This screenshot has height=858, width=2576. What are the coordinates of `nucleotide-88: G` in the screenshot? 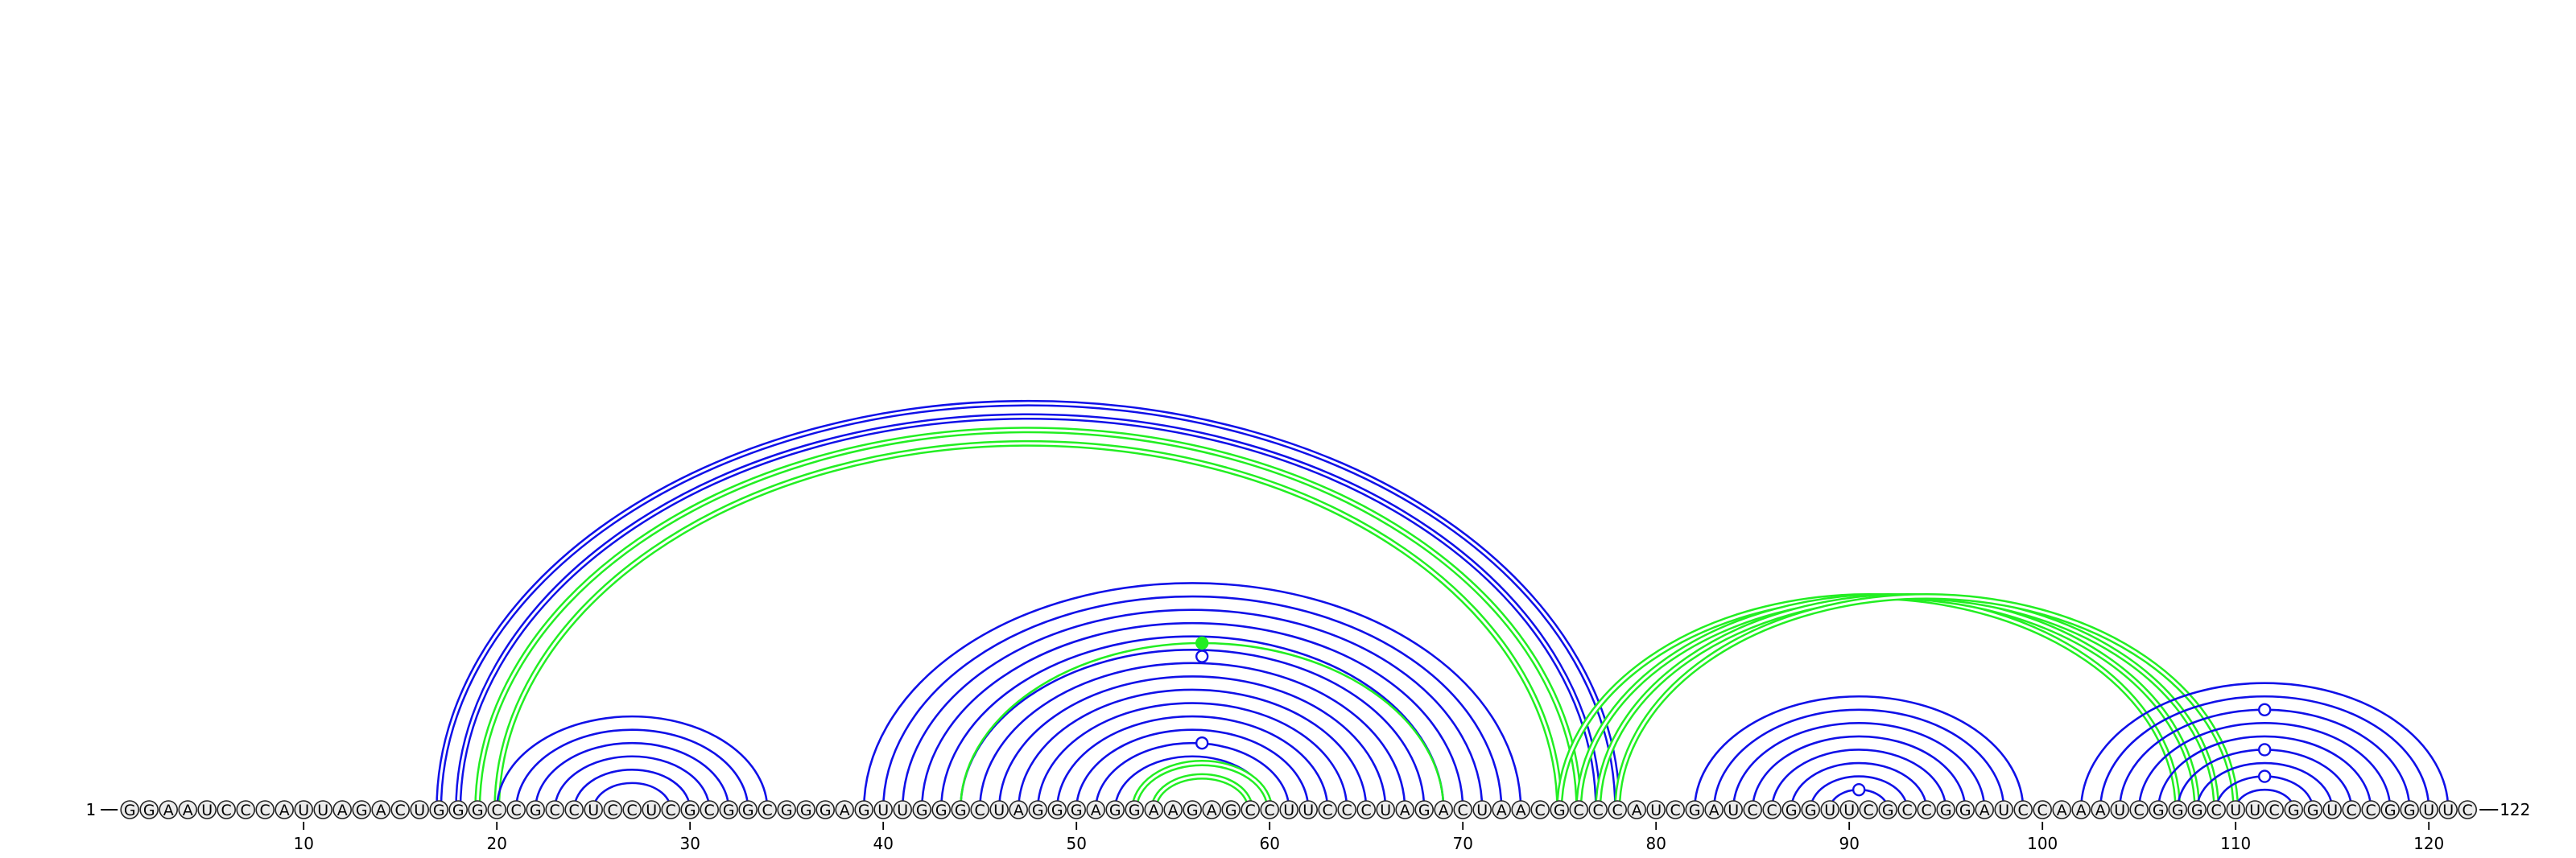 It's located at (1810, 809).